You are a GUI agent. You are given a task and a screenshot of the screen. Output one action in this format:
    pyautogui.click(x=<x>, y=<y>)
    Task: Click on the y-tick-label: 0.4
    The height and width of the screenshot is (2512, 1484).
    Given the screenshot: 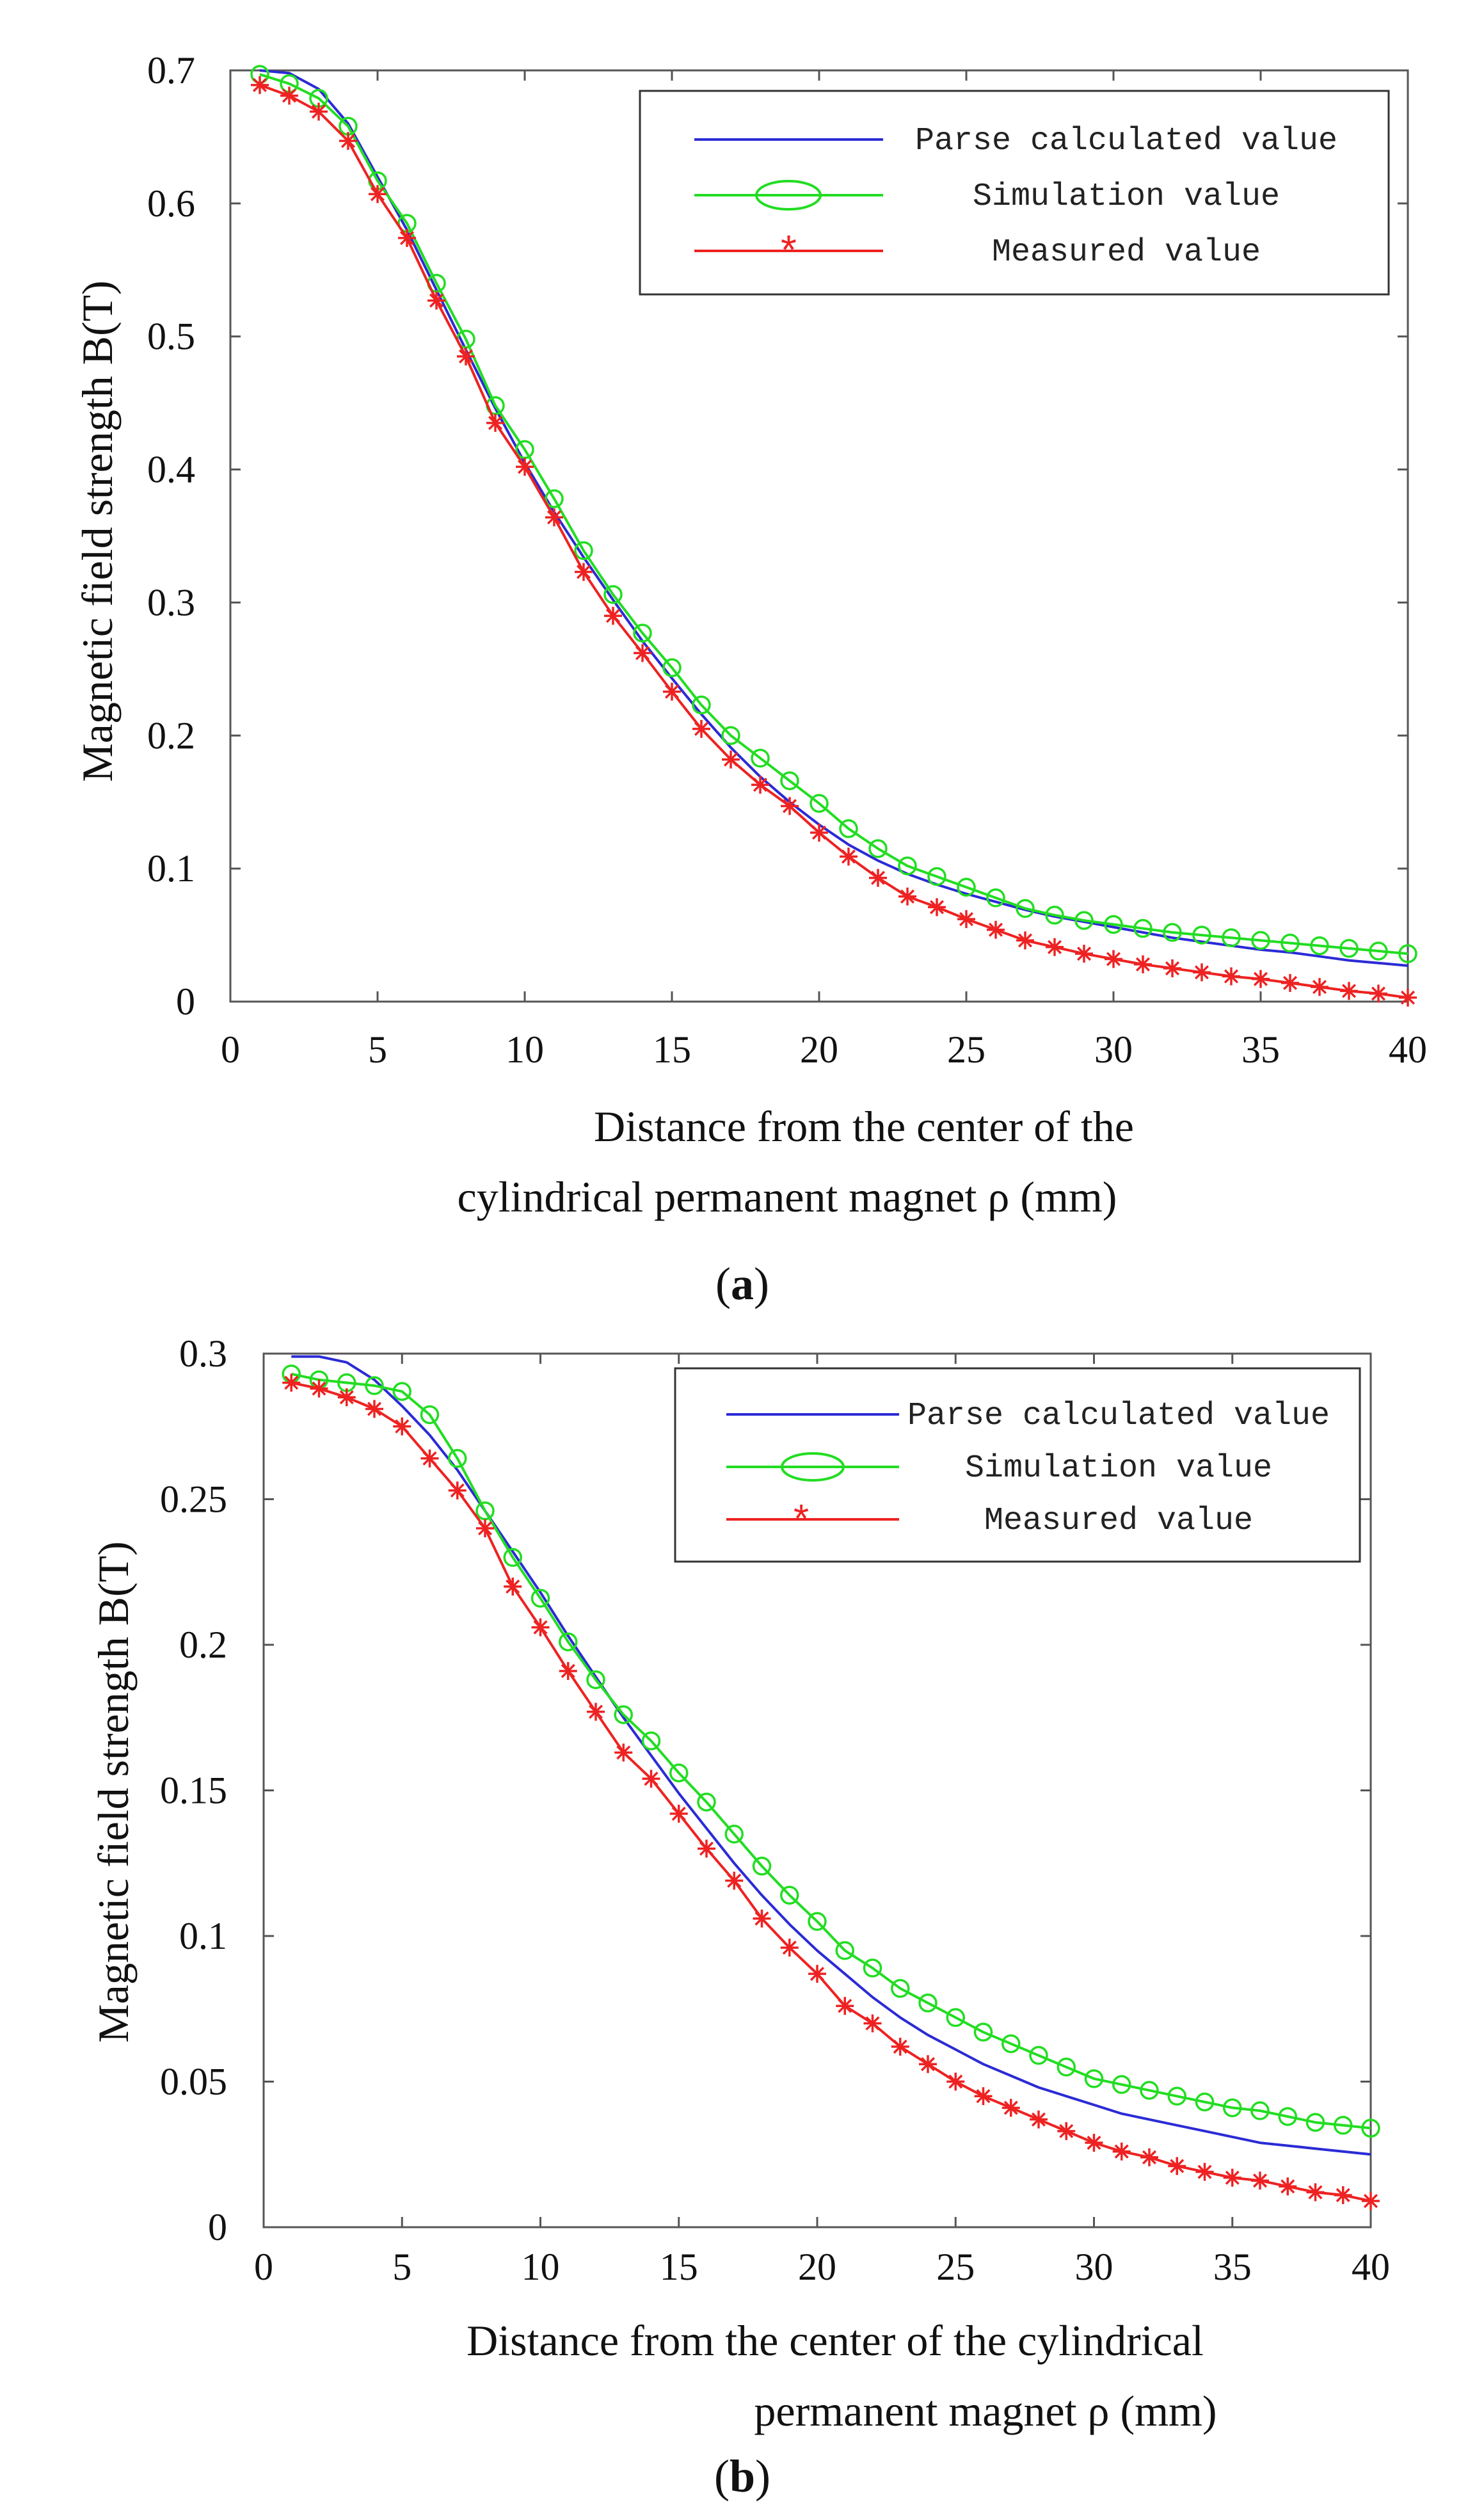 What is the action you would take?
    pyautogui.click(x=171, y=470)
    